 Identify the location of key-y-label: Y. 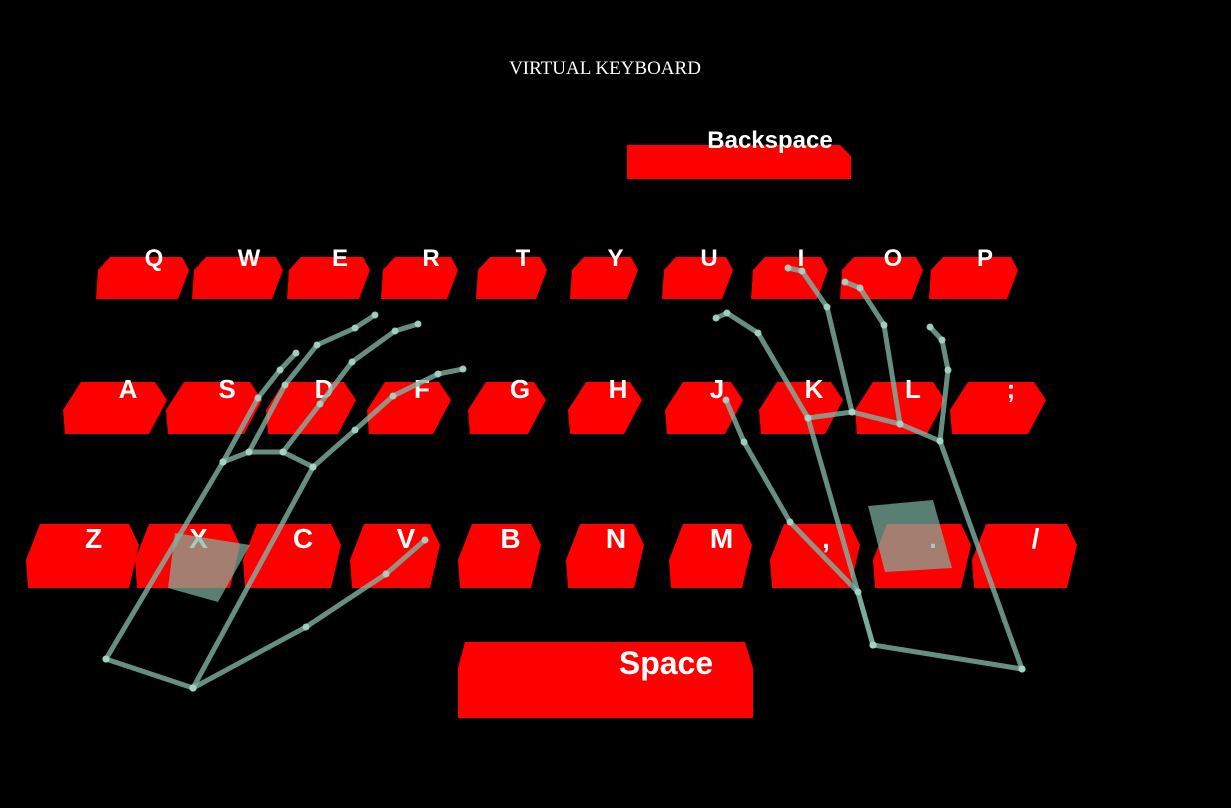
(615, 258).